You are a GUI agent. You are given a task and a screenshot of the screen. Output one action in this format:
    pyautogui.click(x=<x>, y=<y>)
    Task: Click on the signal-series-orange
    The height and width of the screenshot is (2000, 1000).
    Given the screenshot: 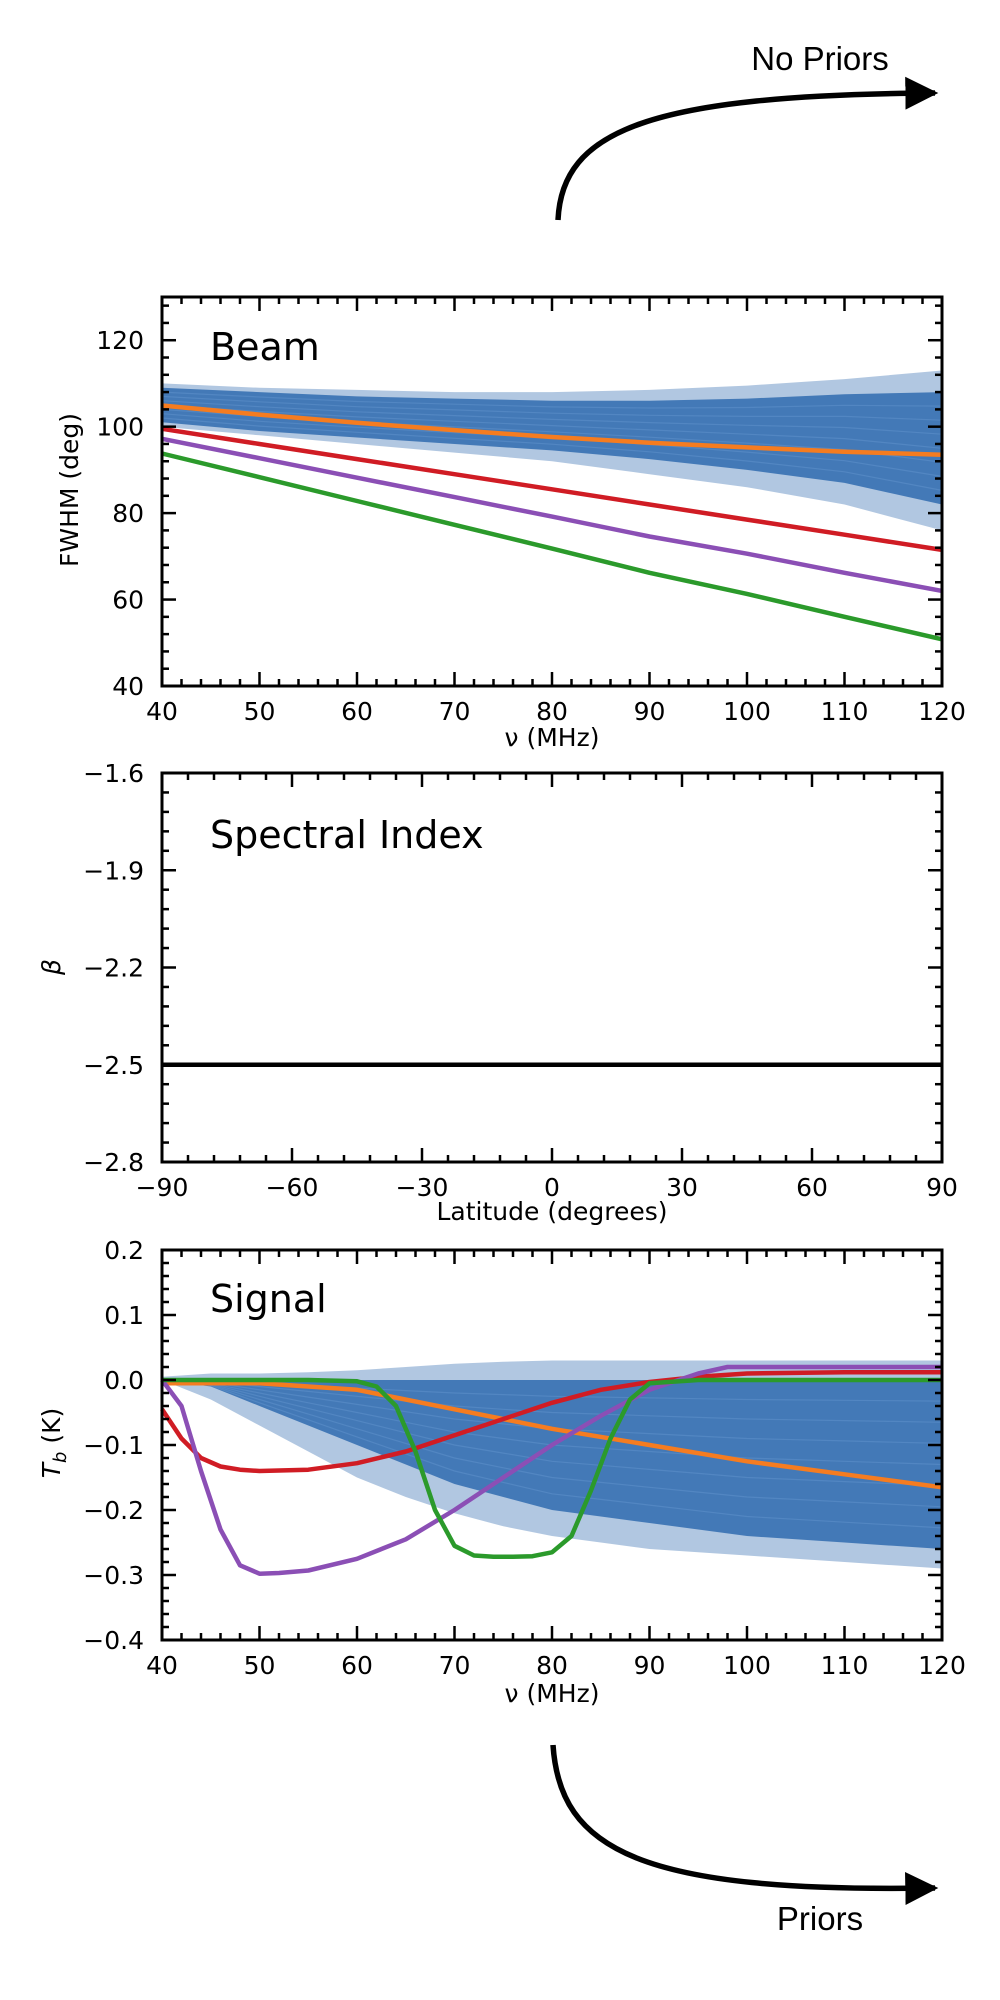 What is the action you would take?
    pyautogui.click(x=552, y=1435)
    